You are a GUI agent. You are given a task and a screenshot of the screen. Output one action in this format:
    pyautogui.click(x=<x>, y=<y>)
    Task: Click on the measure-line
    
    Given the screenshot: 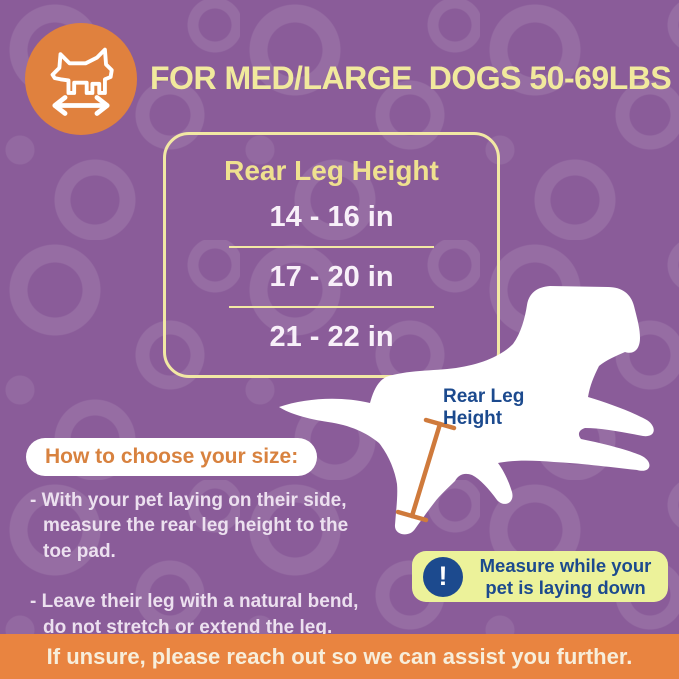 What is the action you would take?
    pyautogui.click(x=426, y=470)
    